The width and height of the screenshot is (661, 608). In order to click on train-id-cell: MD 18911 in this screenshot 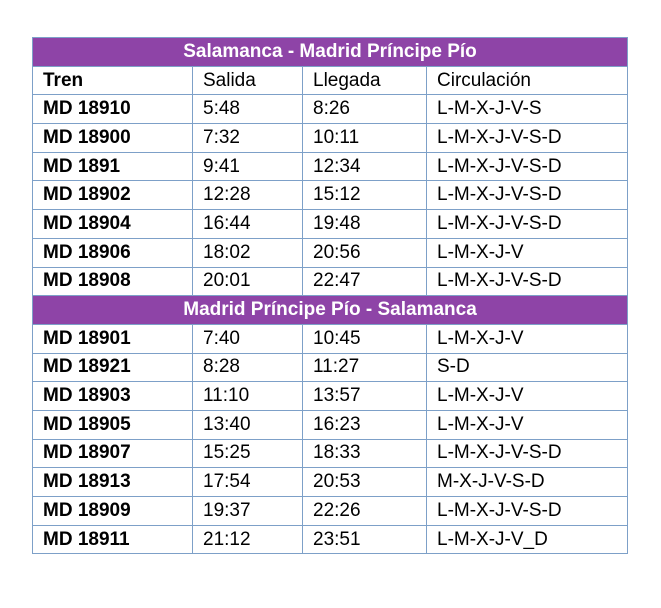, I will do `click(112, 539)`.